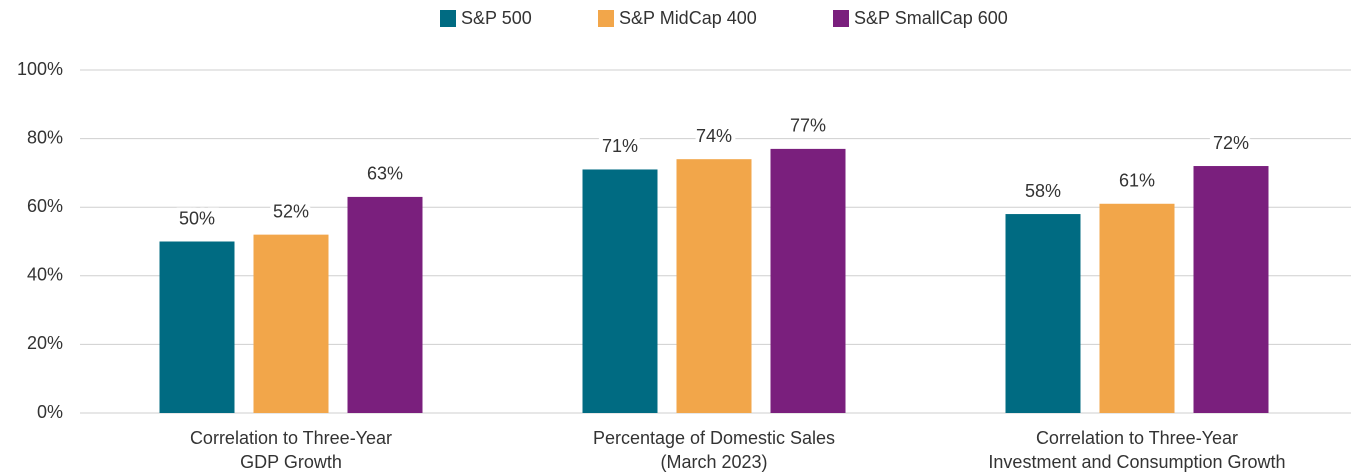 The height and width of the screenshot is (476, 1351). Describe the element at coordinates (931, 18) in the screenshot. I see `legend-label: S&P SmallCap 600` at that location.